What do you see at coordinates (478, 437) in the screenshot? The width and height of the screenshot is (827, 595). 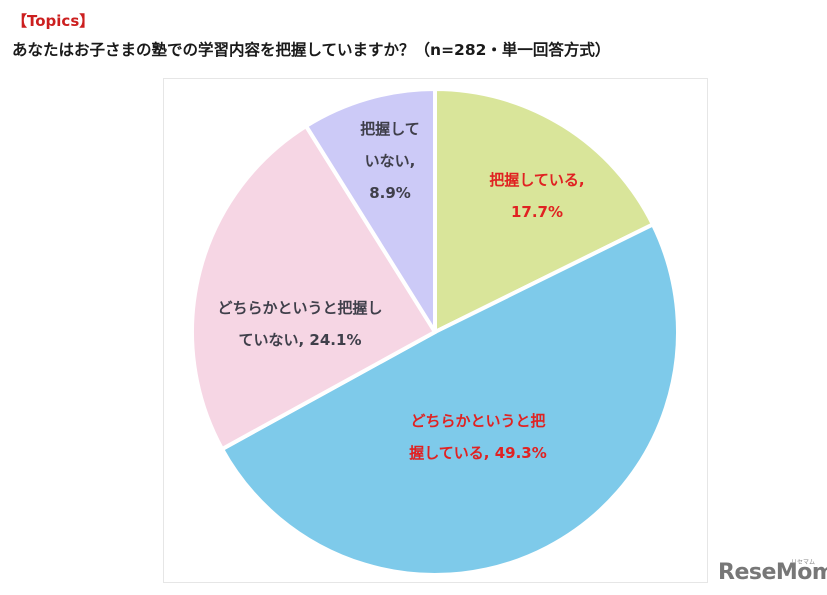 I see `slice-label-somewhat-aware: どちらかというと把 握している, 49.3%` at bounding box center [478, 437].